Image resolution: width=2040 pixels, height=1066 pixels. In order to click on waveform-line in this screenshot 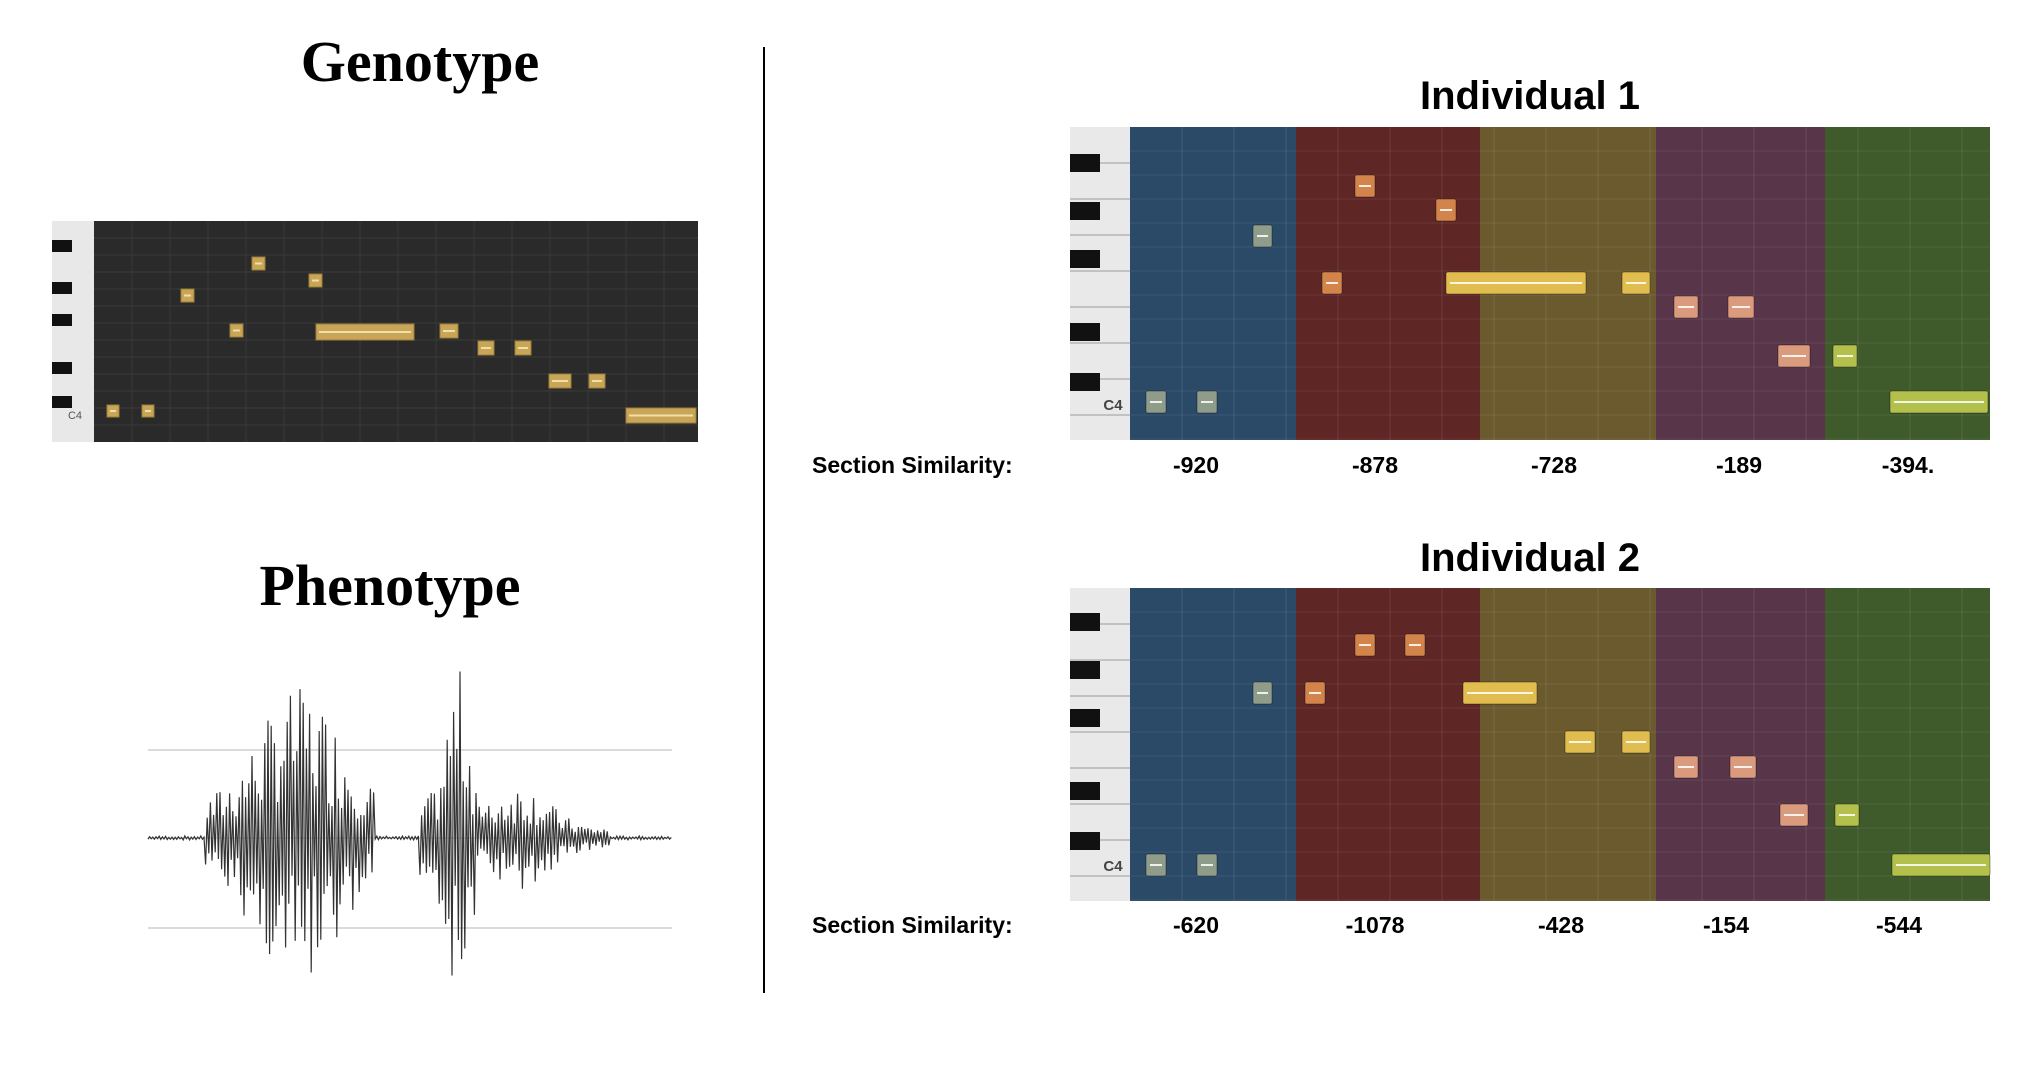, I will do `click(409, 823)`.